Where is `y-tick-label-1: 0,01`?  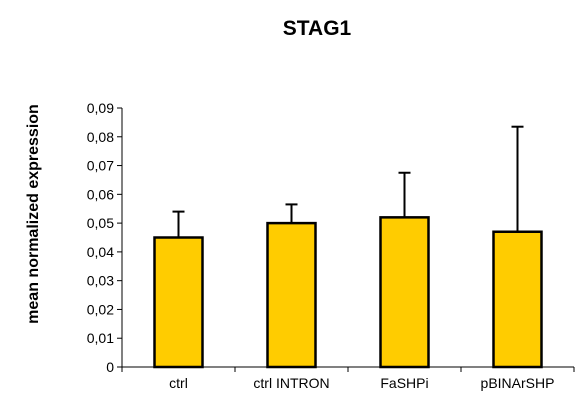
y-tick-label-1: 0,01 is located at coordinates (100, 338).